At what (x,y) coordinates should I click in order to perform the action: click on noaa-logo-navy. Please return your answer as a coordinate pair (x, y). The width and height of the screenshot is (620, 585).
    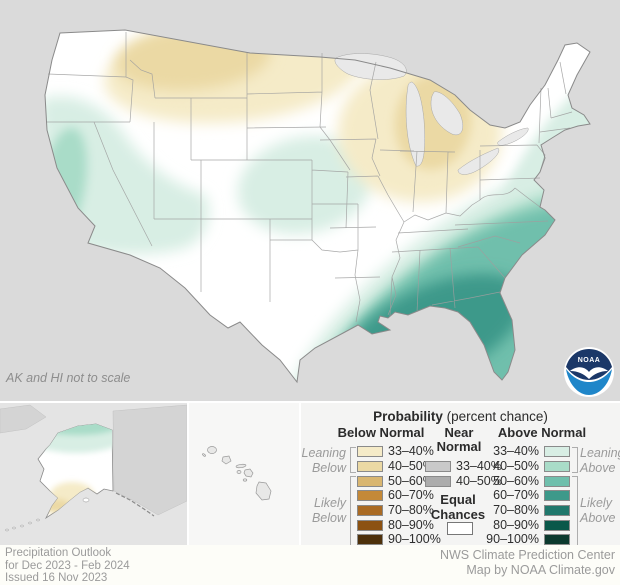
    Looking at the image, I should click on (589, 364).